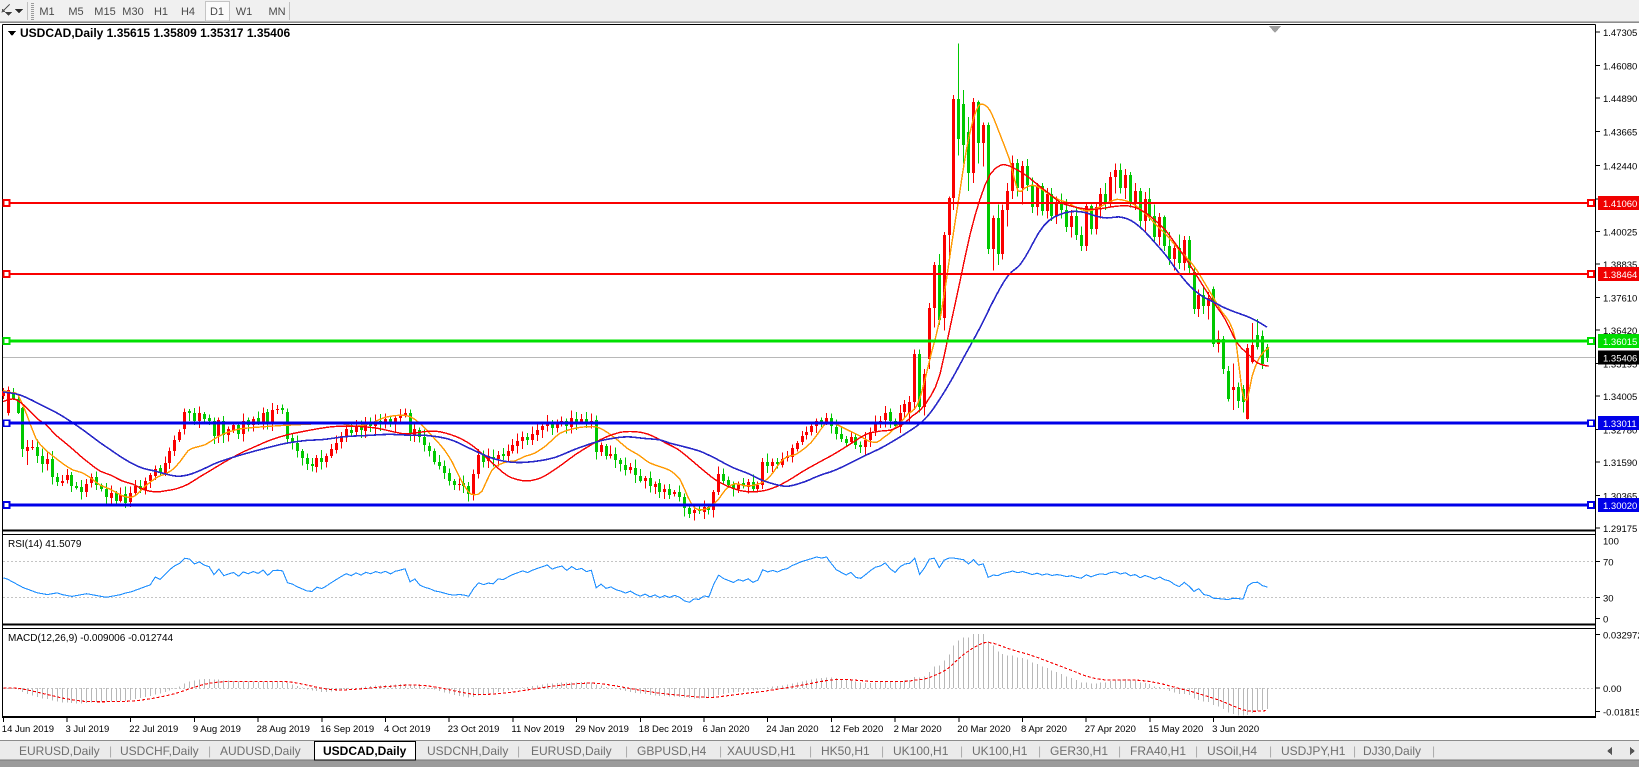 This screenshot has width=1639, height=767. Describe the element at coordinates (188, 12) in the screenshot. I see `svg-text: H4` at that location.